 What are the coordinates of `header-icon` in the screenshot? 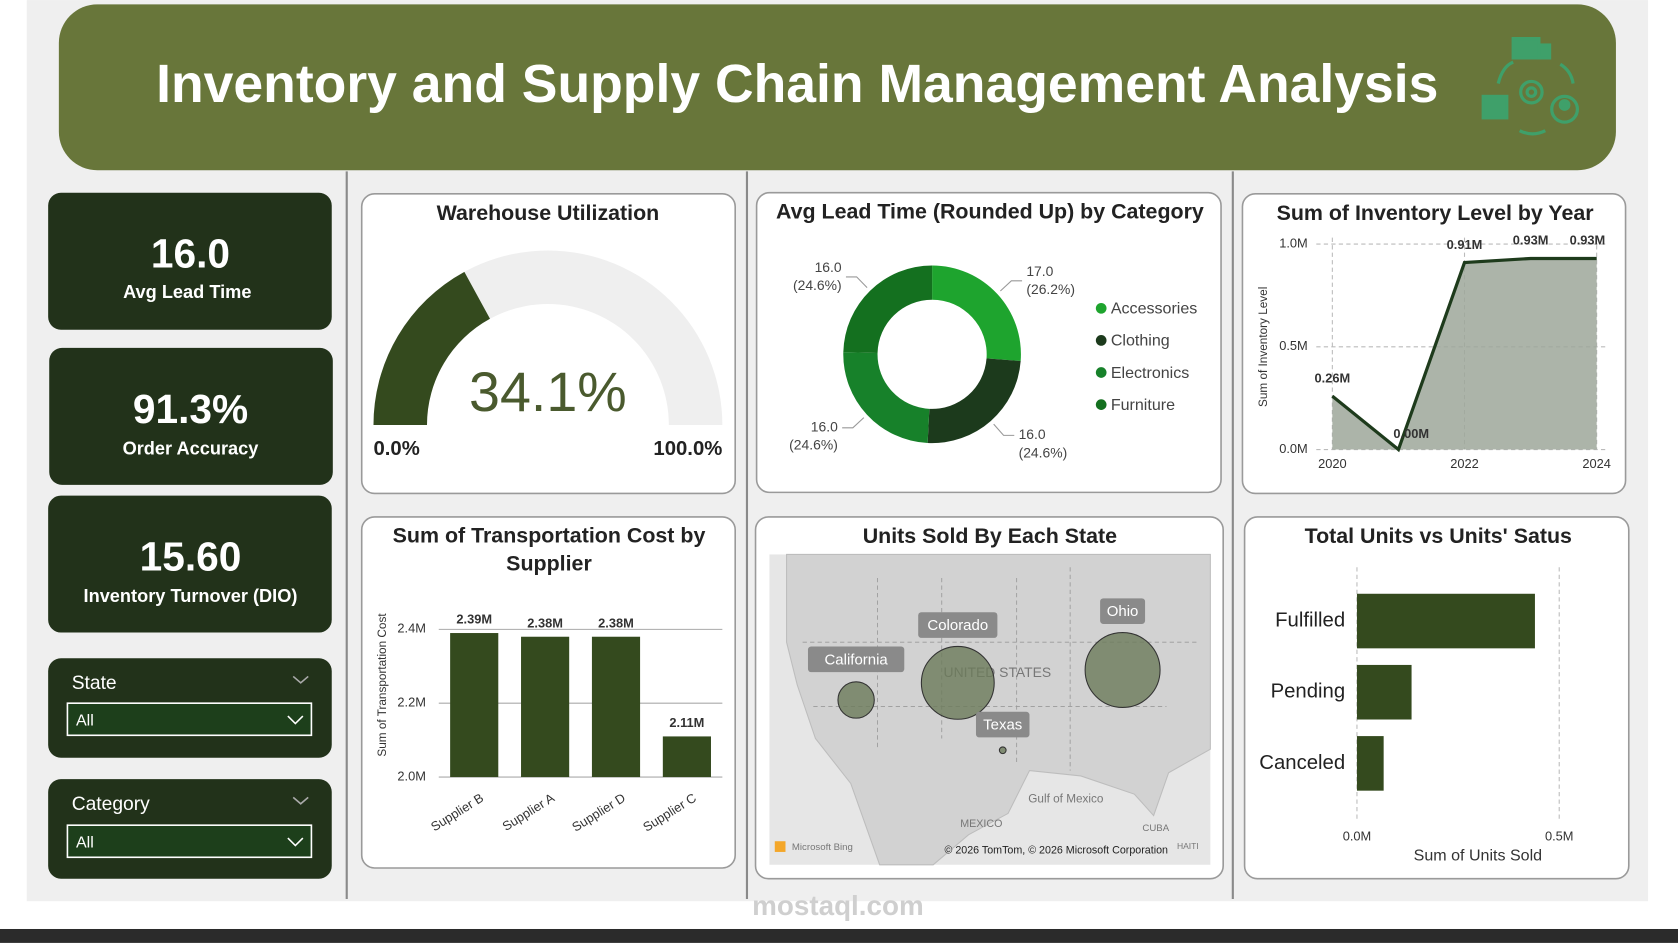 It's located at (1530, 86).